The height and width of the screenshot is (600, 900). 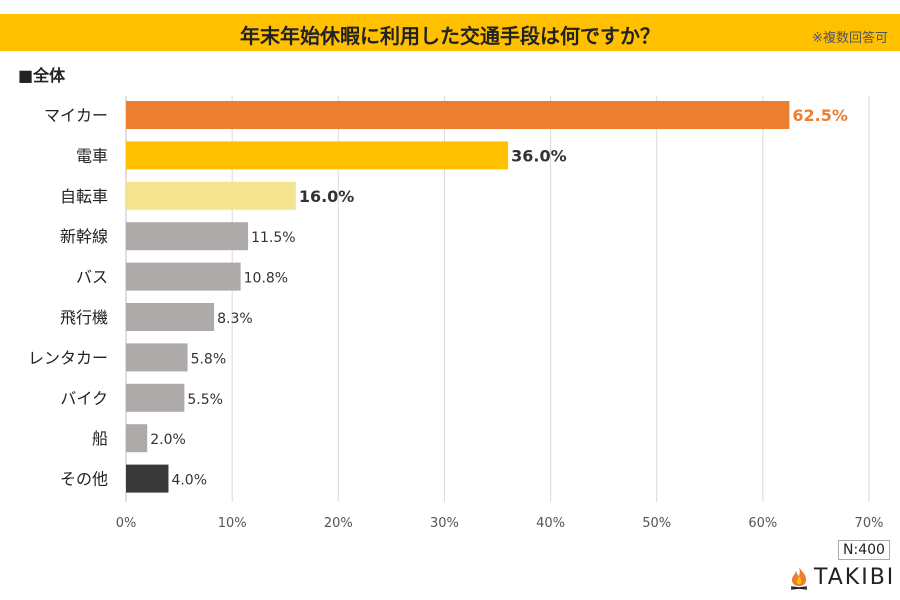 What do you see at coordinates (209, 359) in the screenshot?
I see `data-label: 5.8%` at bounding box center [209, 359].